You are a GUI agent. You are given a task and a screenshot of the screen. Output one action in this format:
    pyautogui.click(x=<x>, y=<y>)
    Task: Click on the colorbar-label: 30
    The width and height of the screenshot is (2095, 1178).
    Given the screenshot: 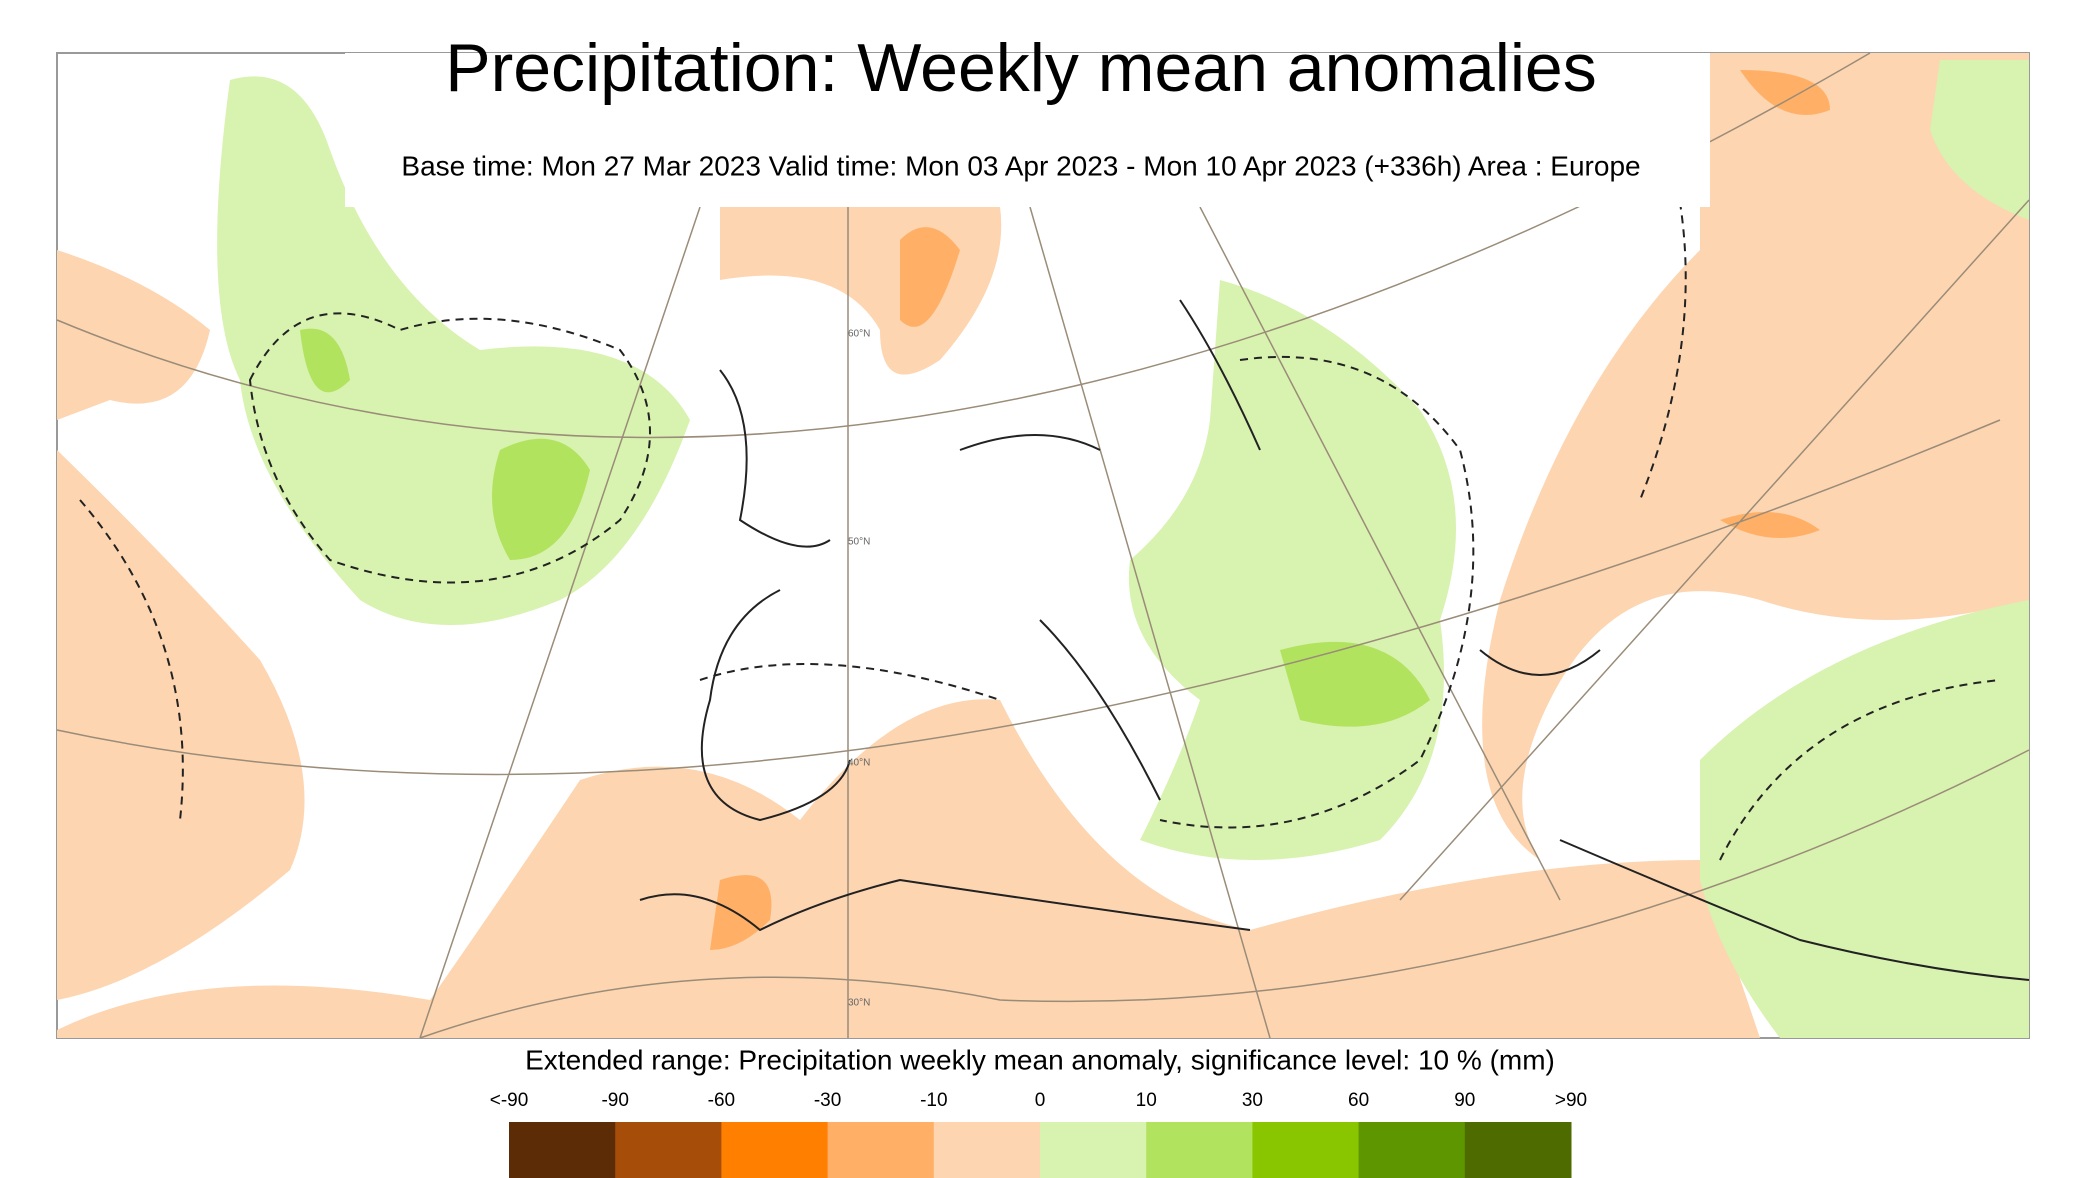 What is the action you would take?
    pyautogui.click(x=1252, y=1100)
    